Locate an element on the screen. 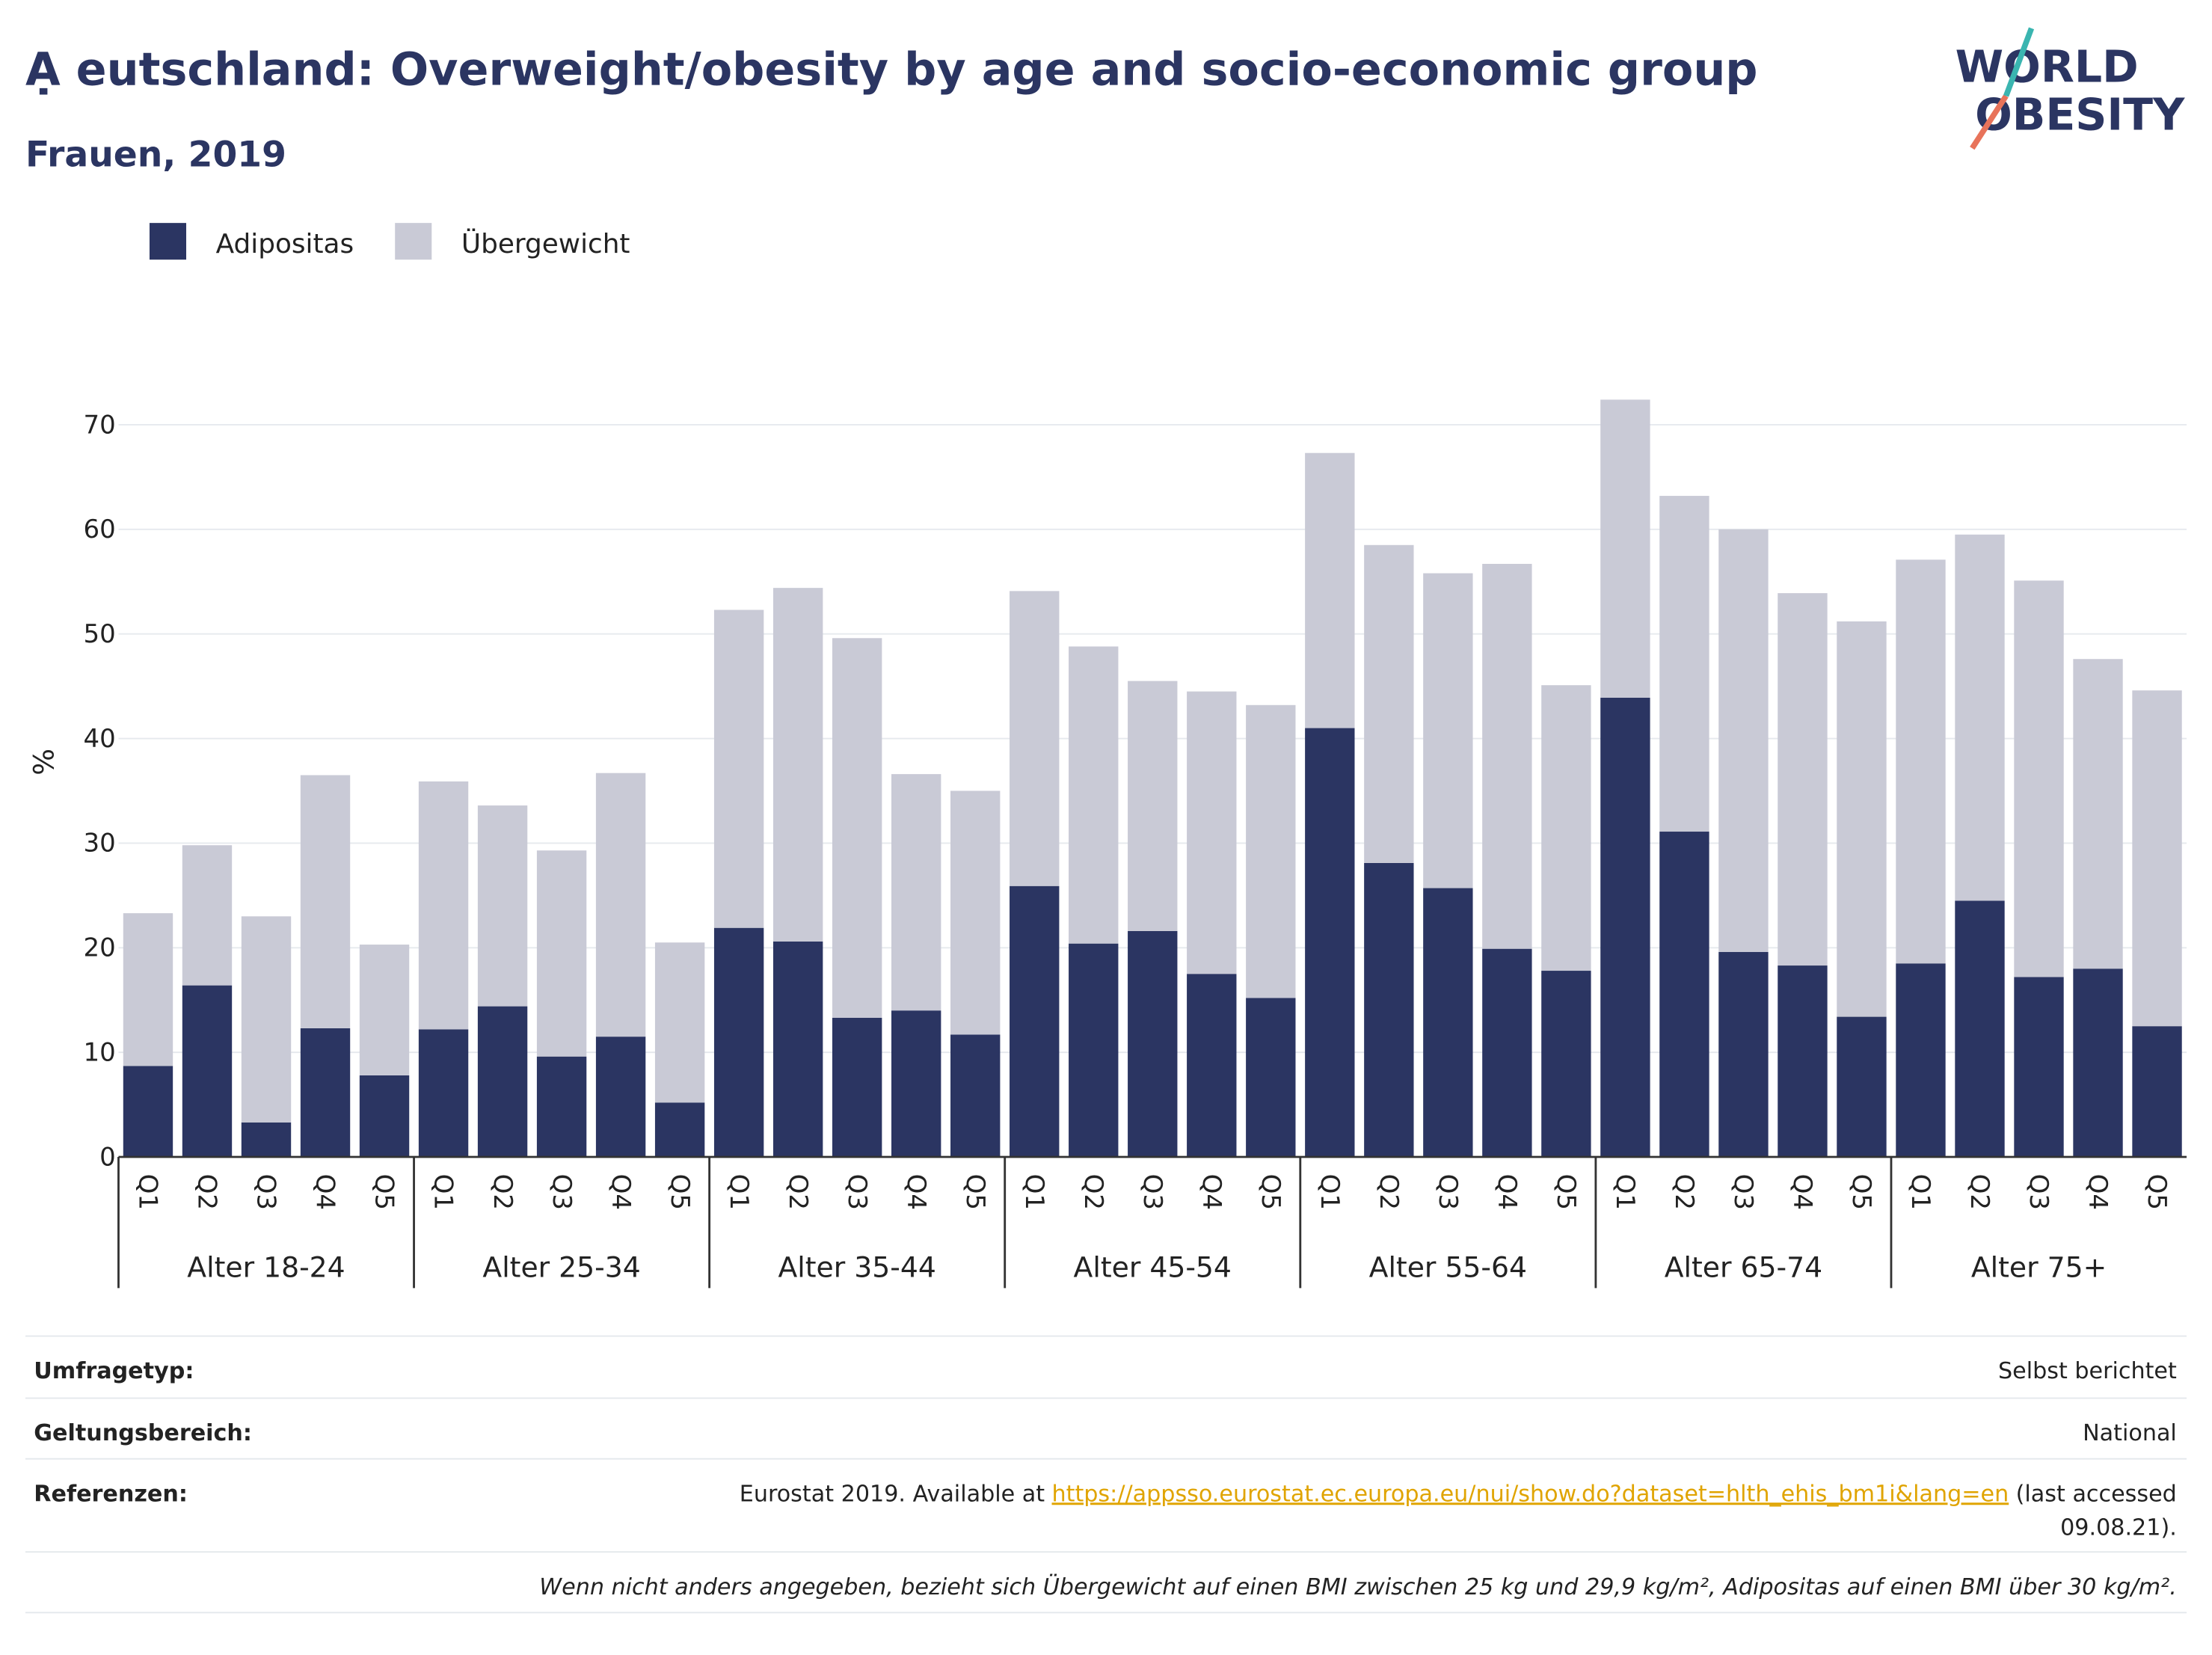  legend-swatch is located at coordinates (168, 241).